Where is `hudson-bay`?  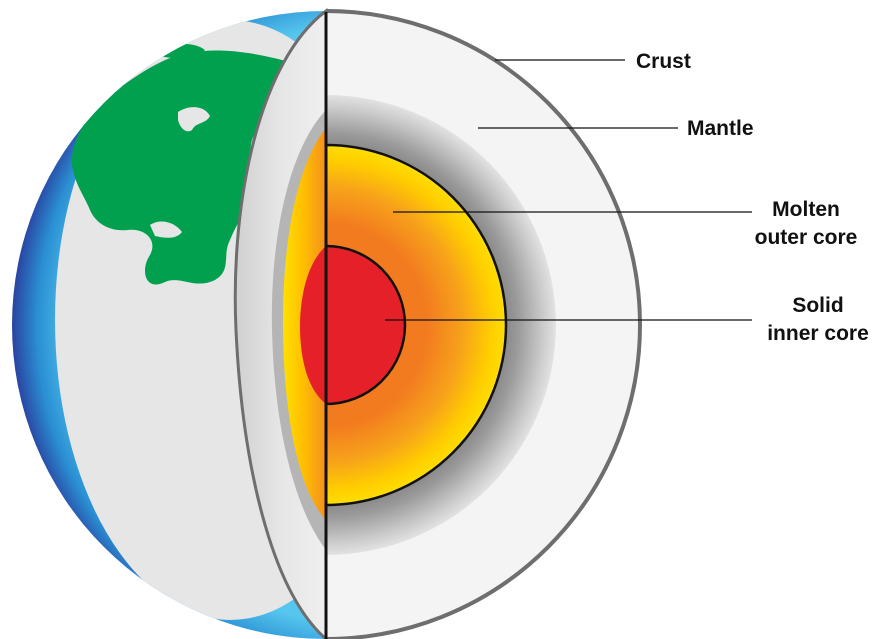 hudson-bay is located at coordinates (194, 119).